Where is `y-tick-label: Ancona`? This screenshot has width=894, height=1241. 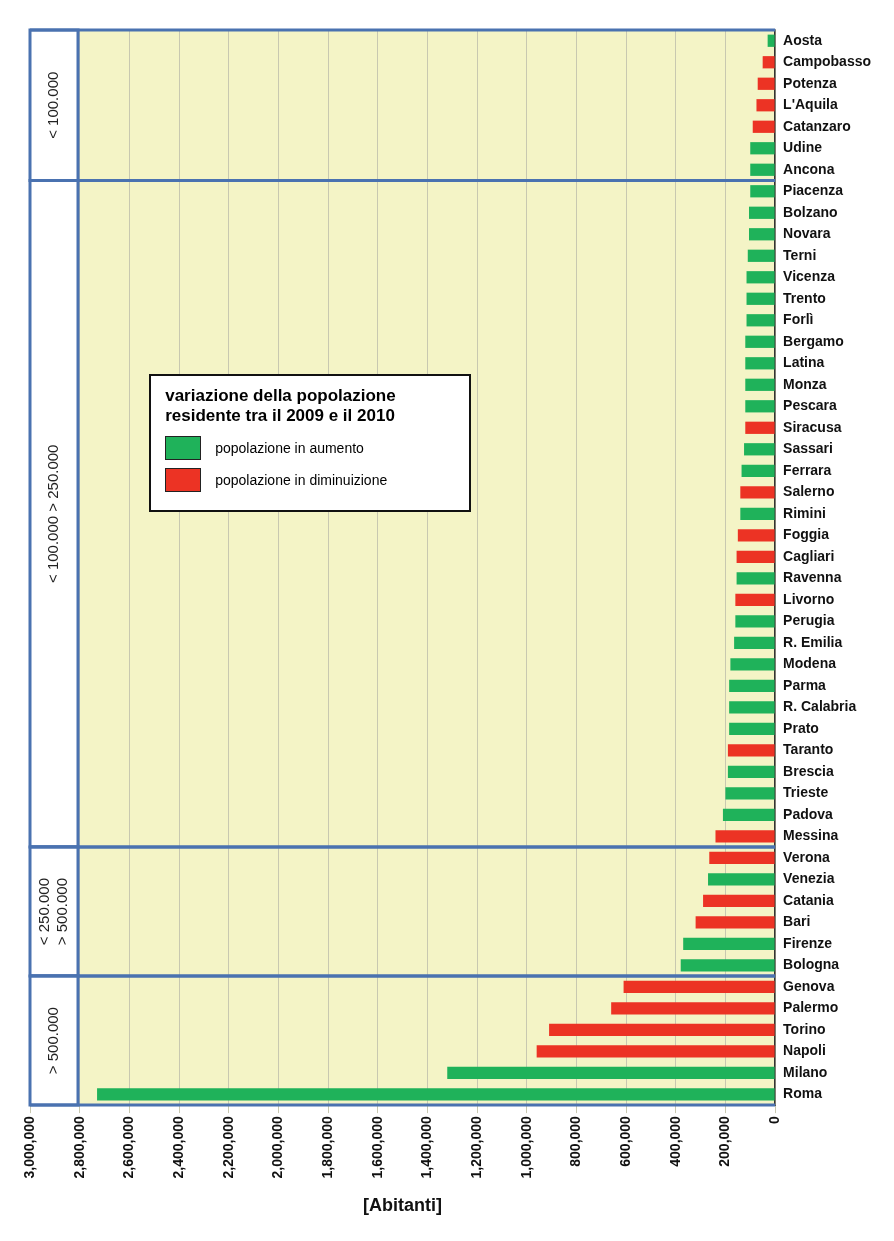
y-tick-label: Ancona is located at coordinates (809, 168).